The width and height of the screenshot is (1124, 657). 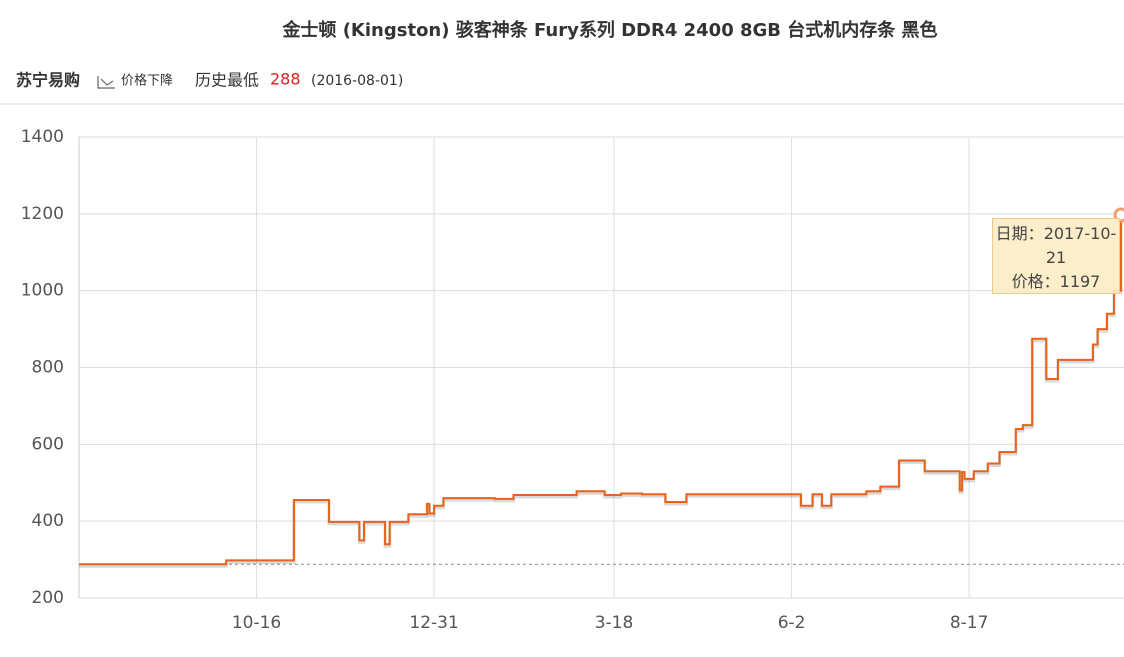 What do you see at coordinates (42, 214) in the screenshot?
I see `y-tick-label: 1200` at bounding box center [42, 214].